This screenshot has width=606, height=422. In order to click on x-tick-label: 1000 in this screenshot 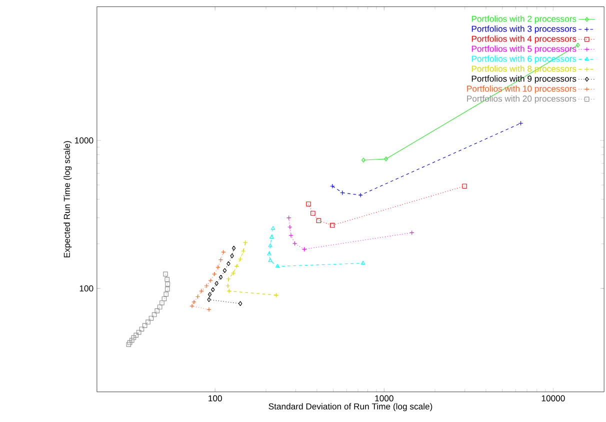, I will do `click(384, 398)`.